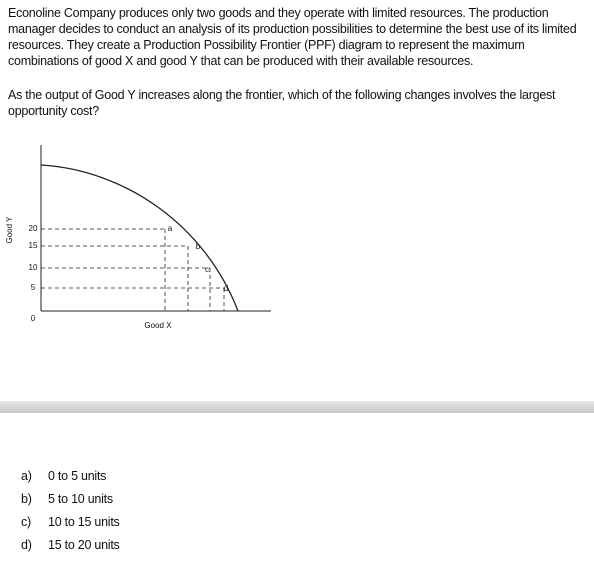 This screenshot has width=594, height=561. Describe the element at coordinates (26, 545) in the screenshot. I see `option-letter: d)` at that location.